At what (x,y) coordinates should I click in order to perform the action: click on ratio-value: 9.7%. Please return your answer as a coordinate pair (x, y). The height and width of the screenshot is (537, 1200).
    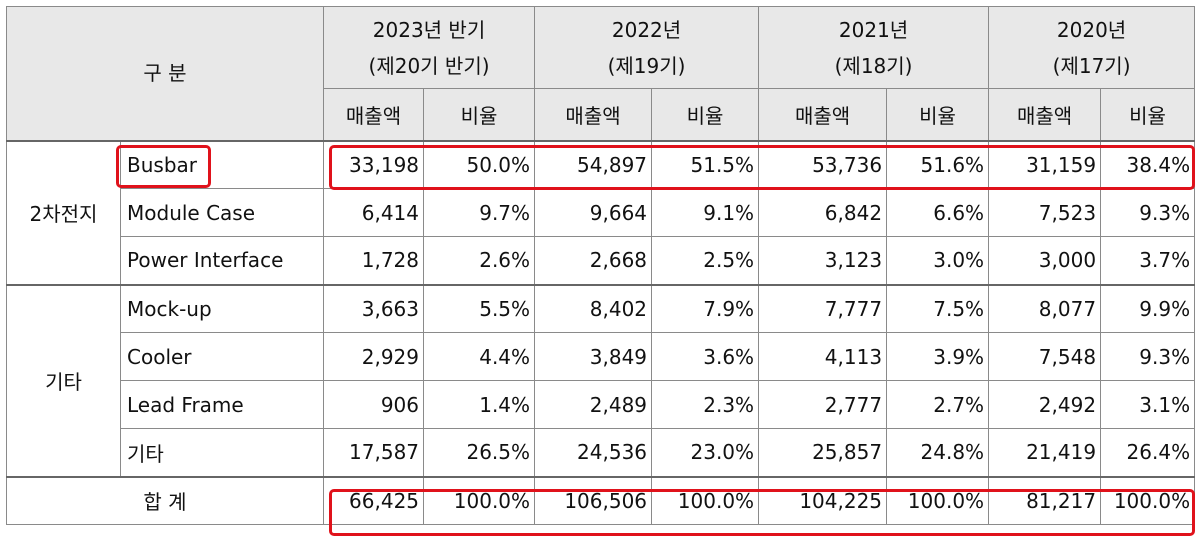
    Looking at the image, I should click on (479, 212).